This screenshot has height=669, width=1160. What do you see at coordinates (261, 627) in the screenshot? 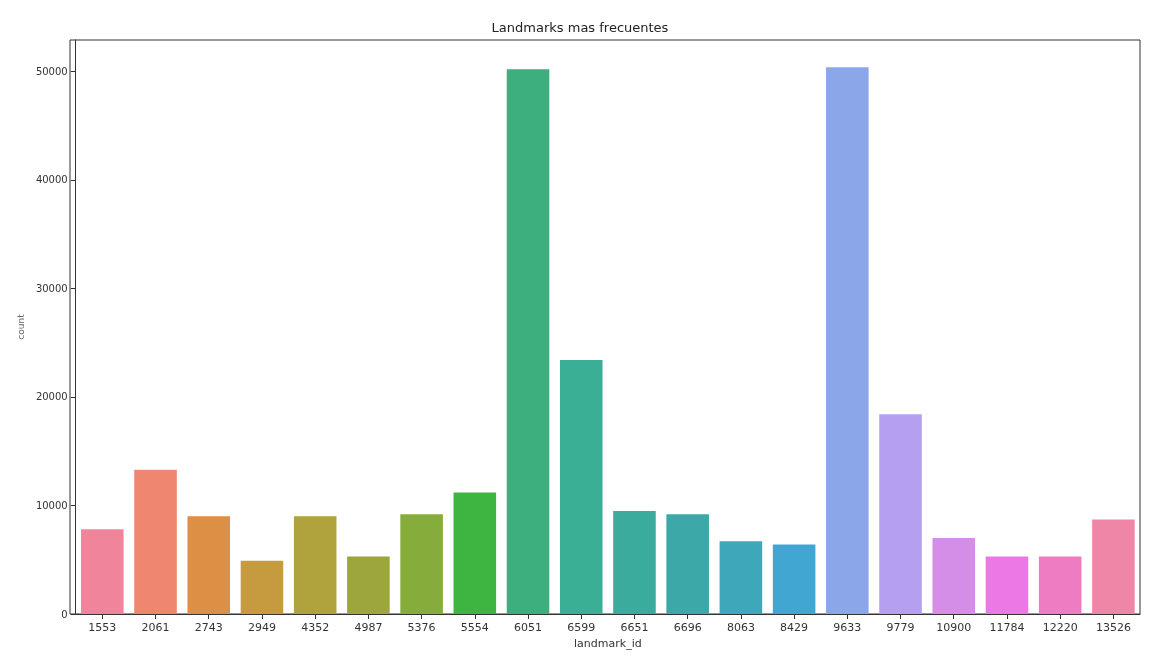
I see `x-tick-label: 2949` at bounding box center [261, 627].